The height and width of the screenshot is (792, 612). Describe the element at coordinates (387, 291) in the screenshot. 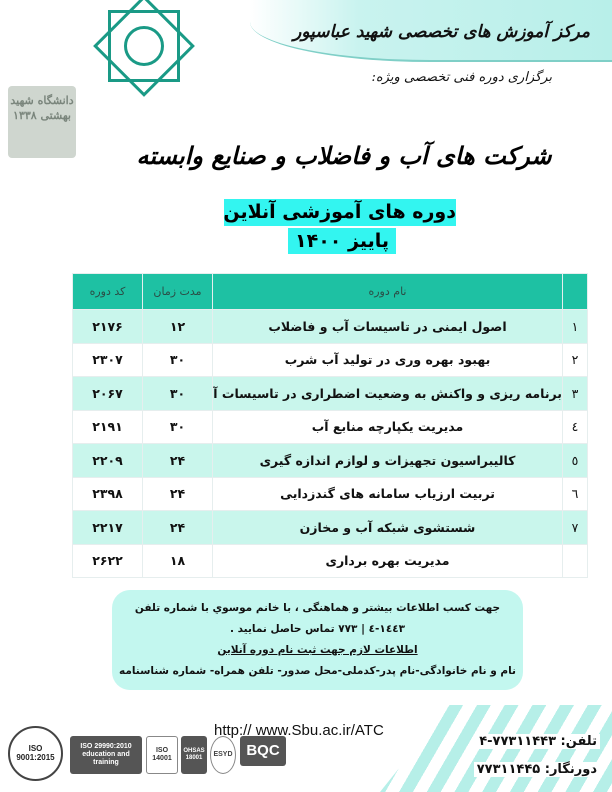

I see `header-name: نام دوره` at that location.